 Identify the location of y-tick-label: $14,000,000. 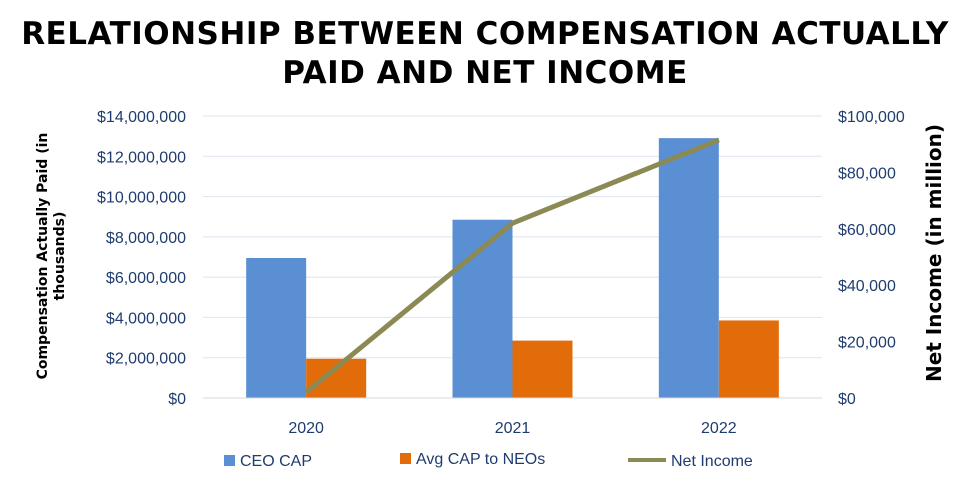
(141, 117).